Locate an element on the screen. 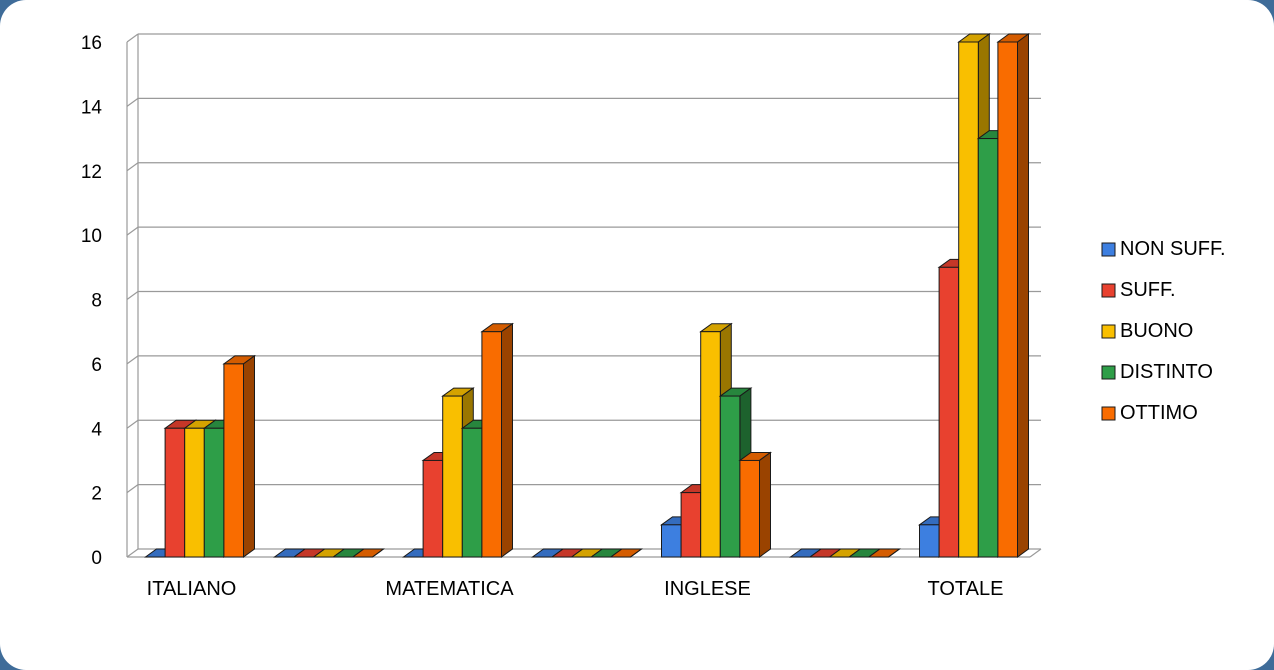 The image size is (1274, 670). x-tick-label: TOTALE is located at coordinates (966, 589).